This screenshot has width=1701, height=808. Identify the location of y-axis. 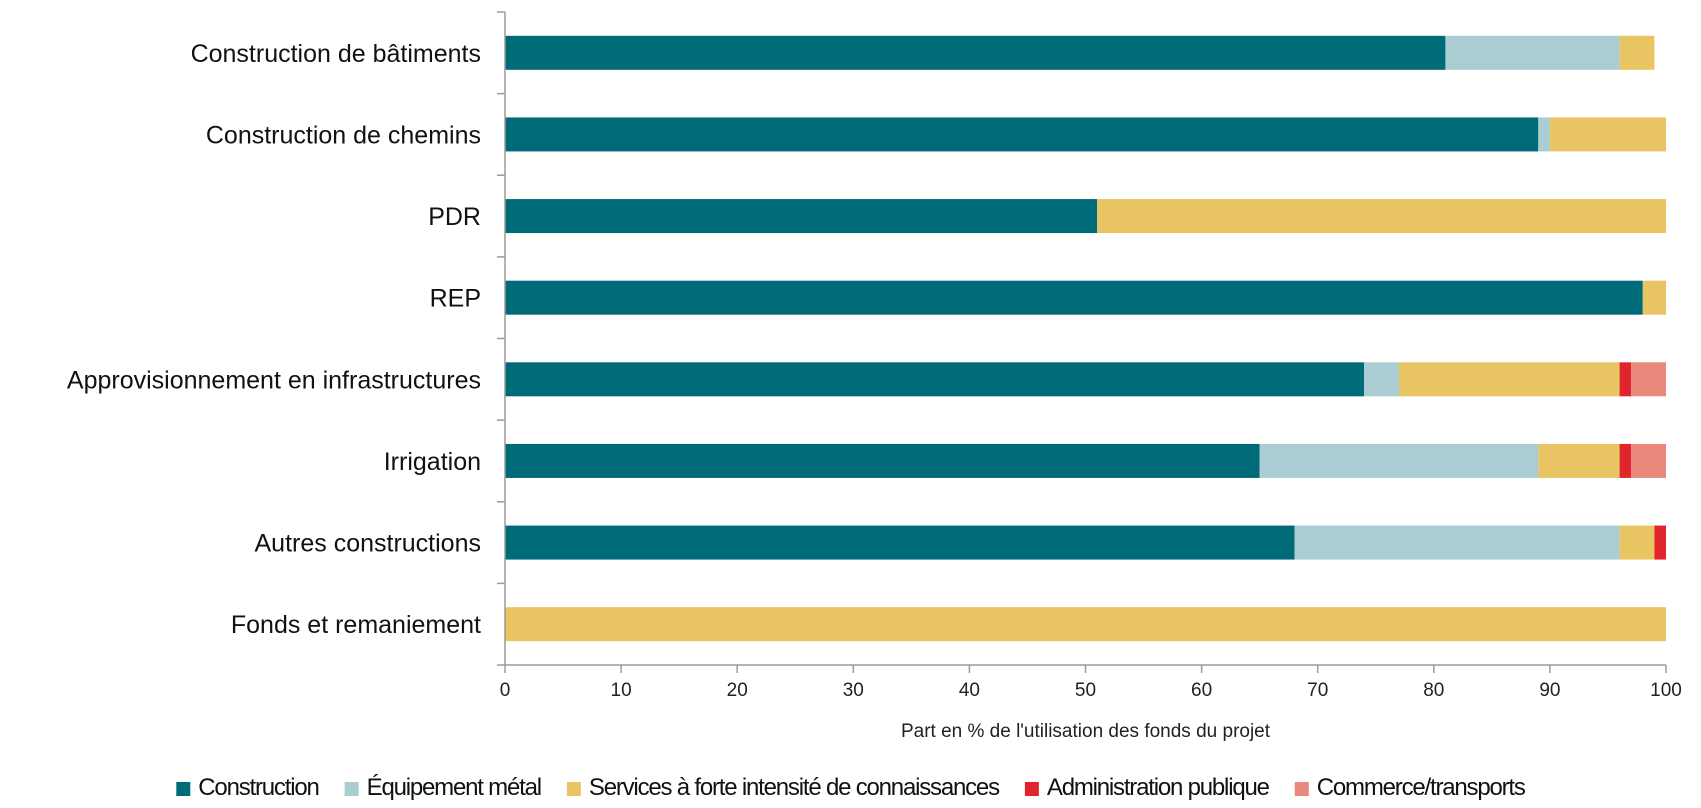
(501, 338).